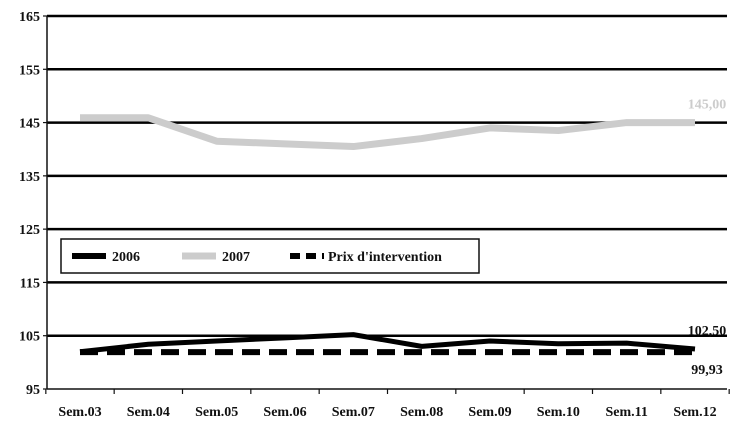  Describe the element at coordinates (29, 177) in the screenshot. I see `y-tick-label: 135` at that location.